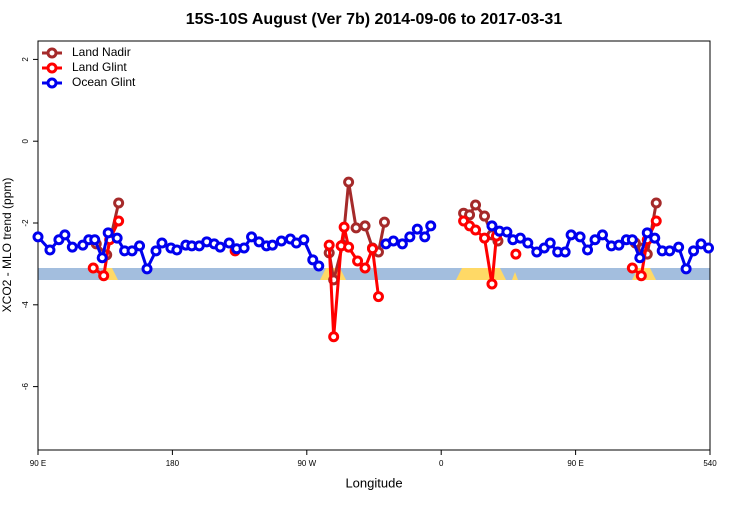  Describe the element at coordinates (25, 59) in the screenshot. I see `y-tick-label: 2` at that location.